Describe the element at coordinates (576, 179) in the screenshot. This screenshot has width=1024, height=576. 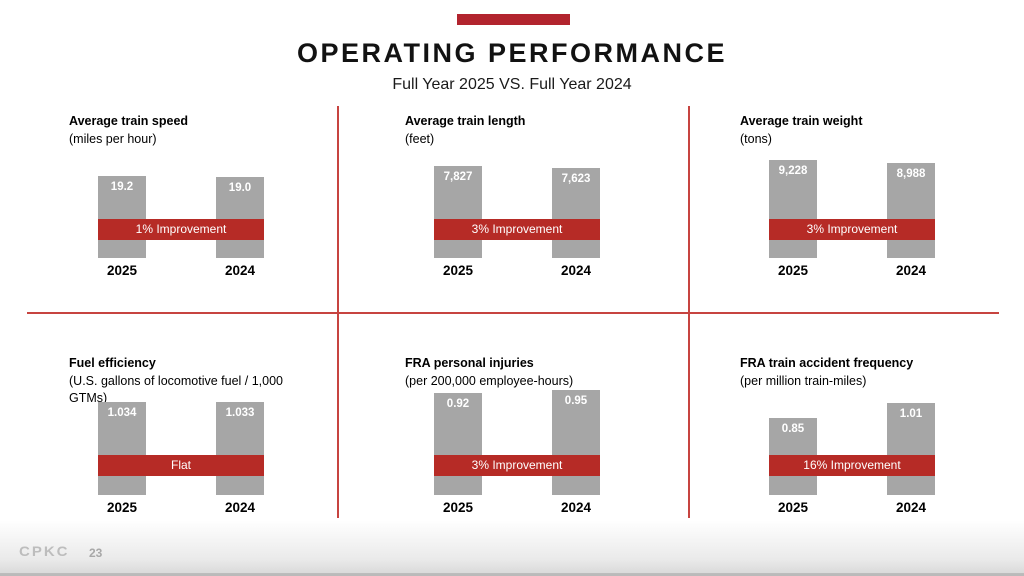
I see `bar-value-2024: 7,623` at that location.